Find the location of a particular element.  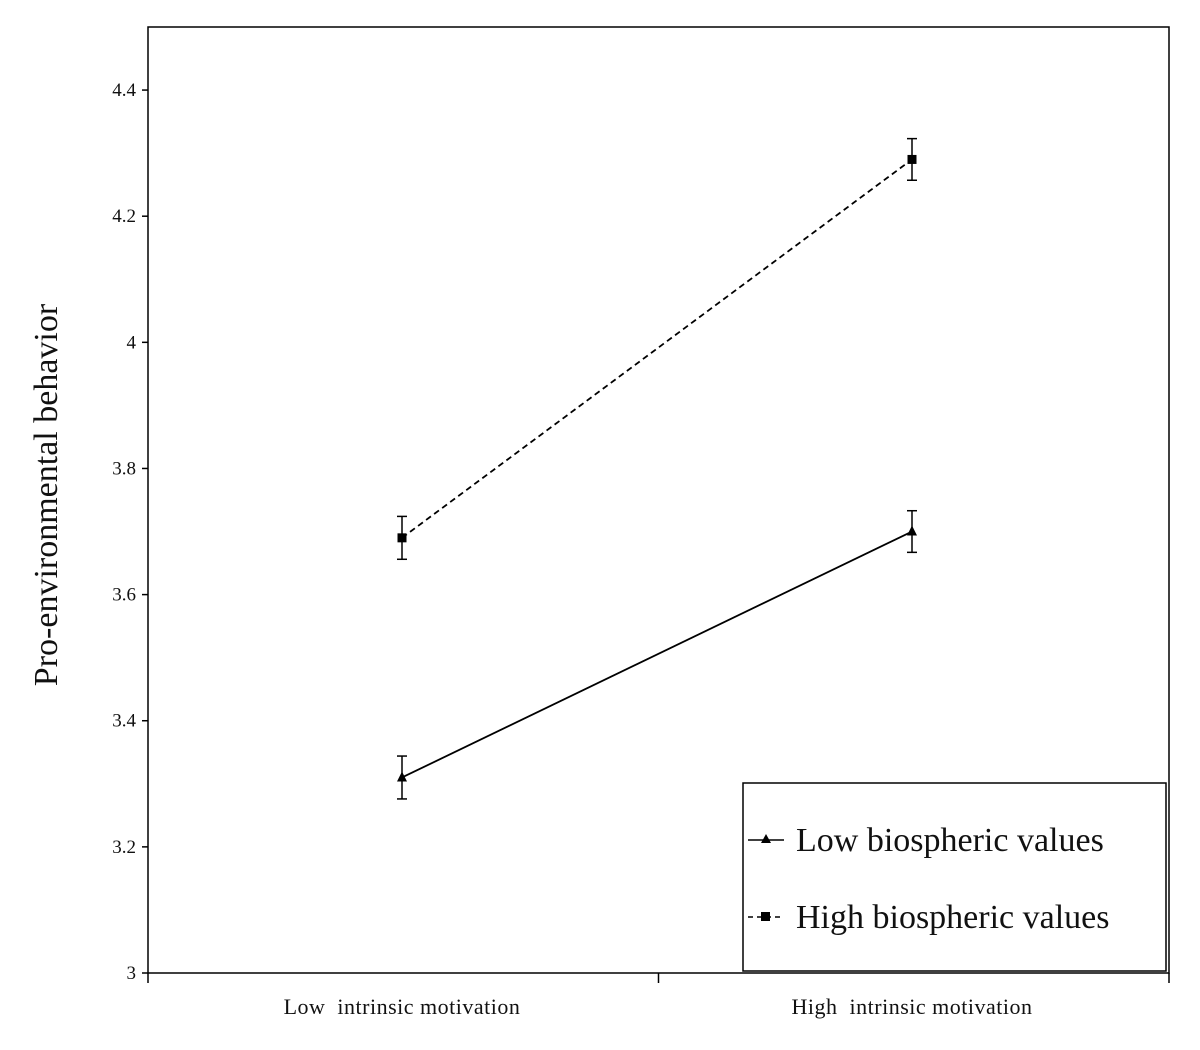

series-line is located at coordinates (657, 654).